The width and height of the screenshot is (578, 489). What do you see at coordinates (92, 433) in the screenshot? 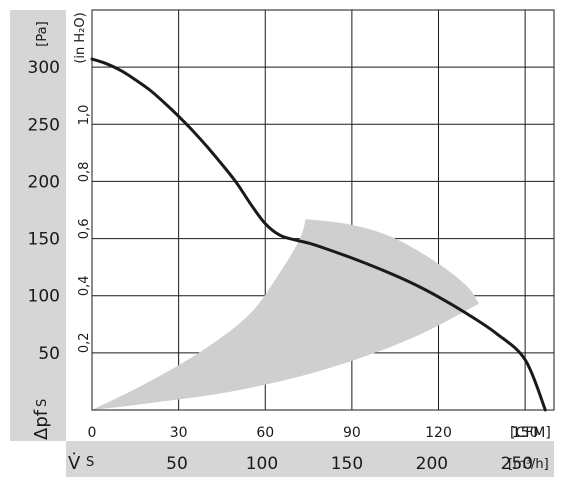
I see `cfm-tick-label: 0` at bounding box center [92, 433].